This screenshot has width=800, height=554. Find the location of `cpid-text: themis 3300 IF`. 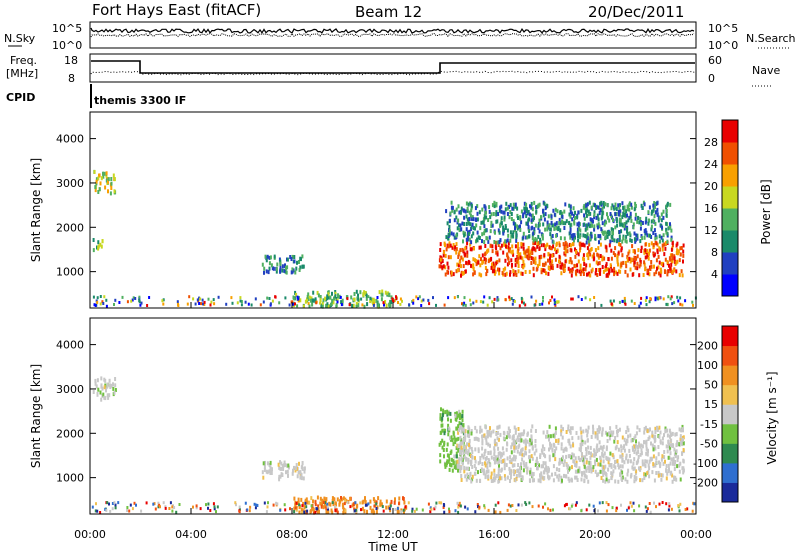

cpid-text: themis 3300 IF is located at coordinates (140, 100).